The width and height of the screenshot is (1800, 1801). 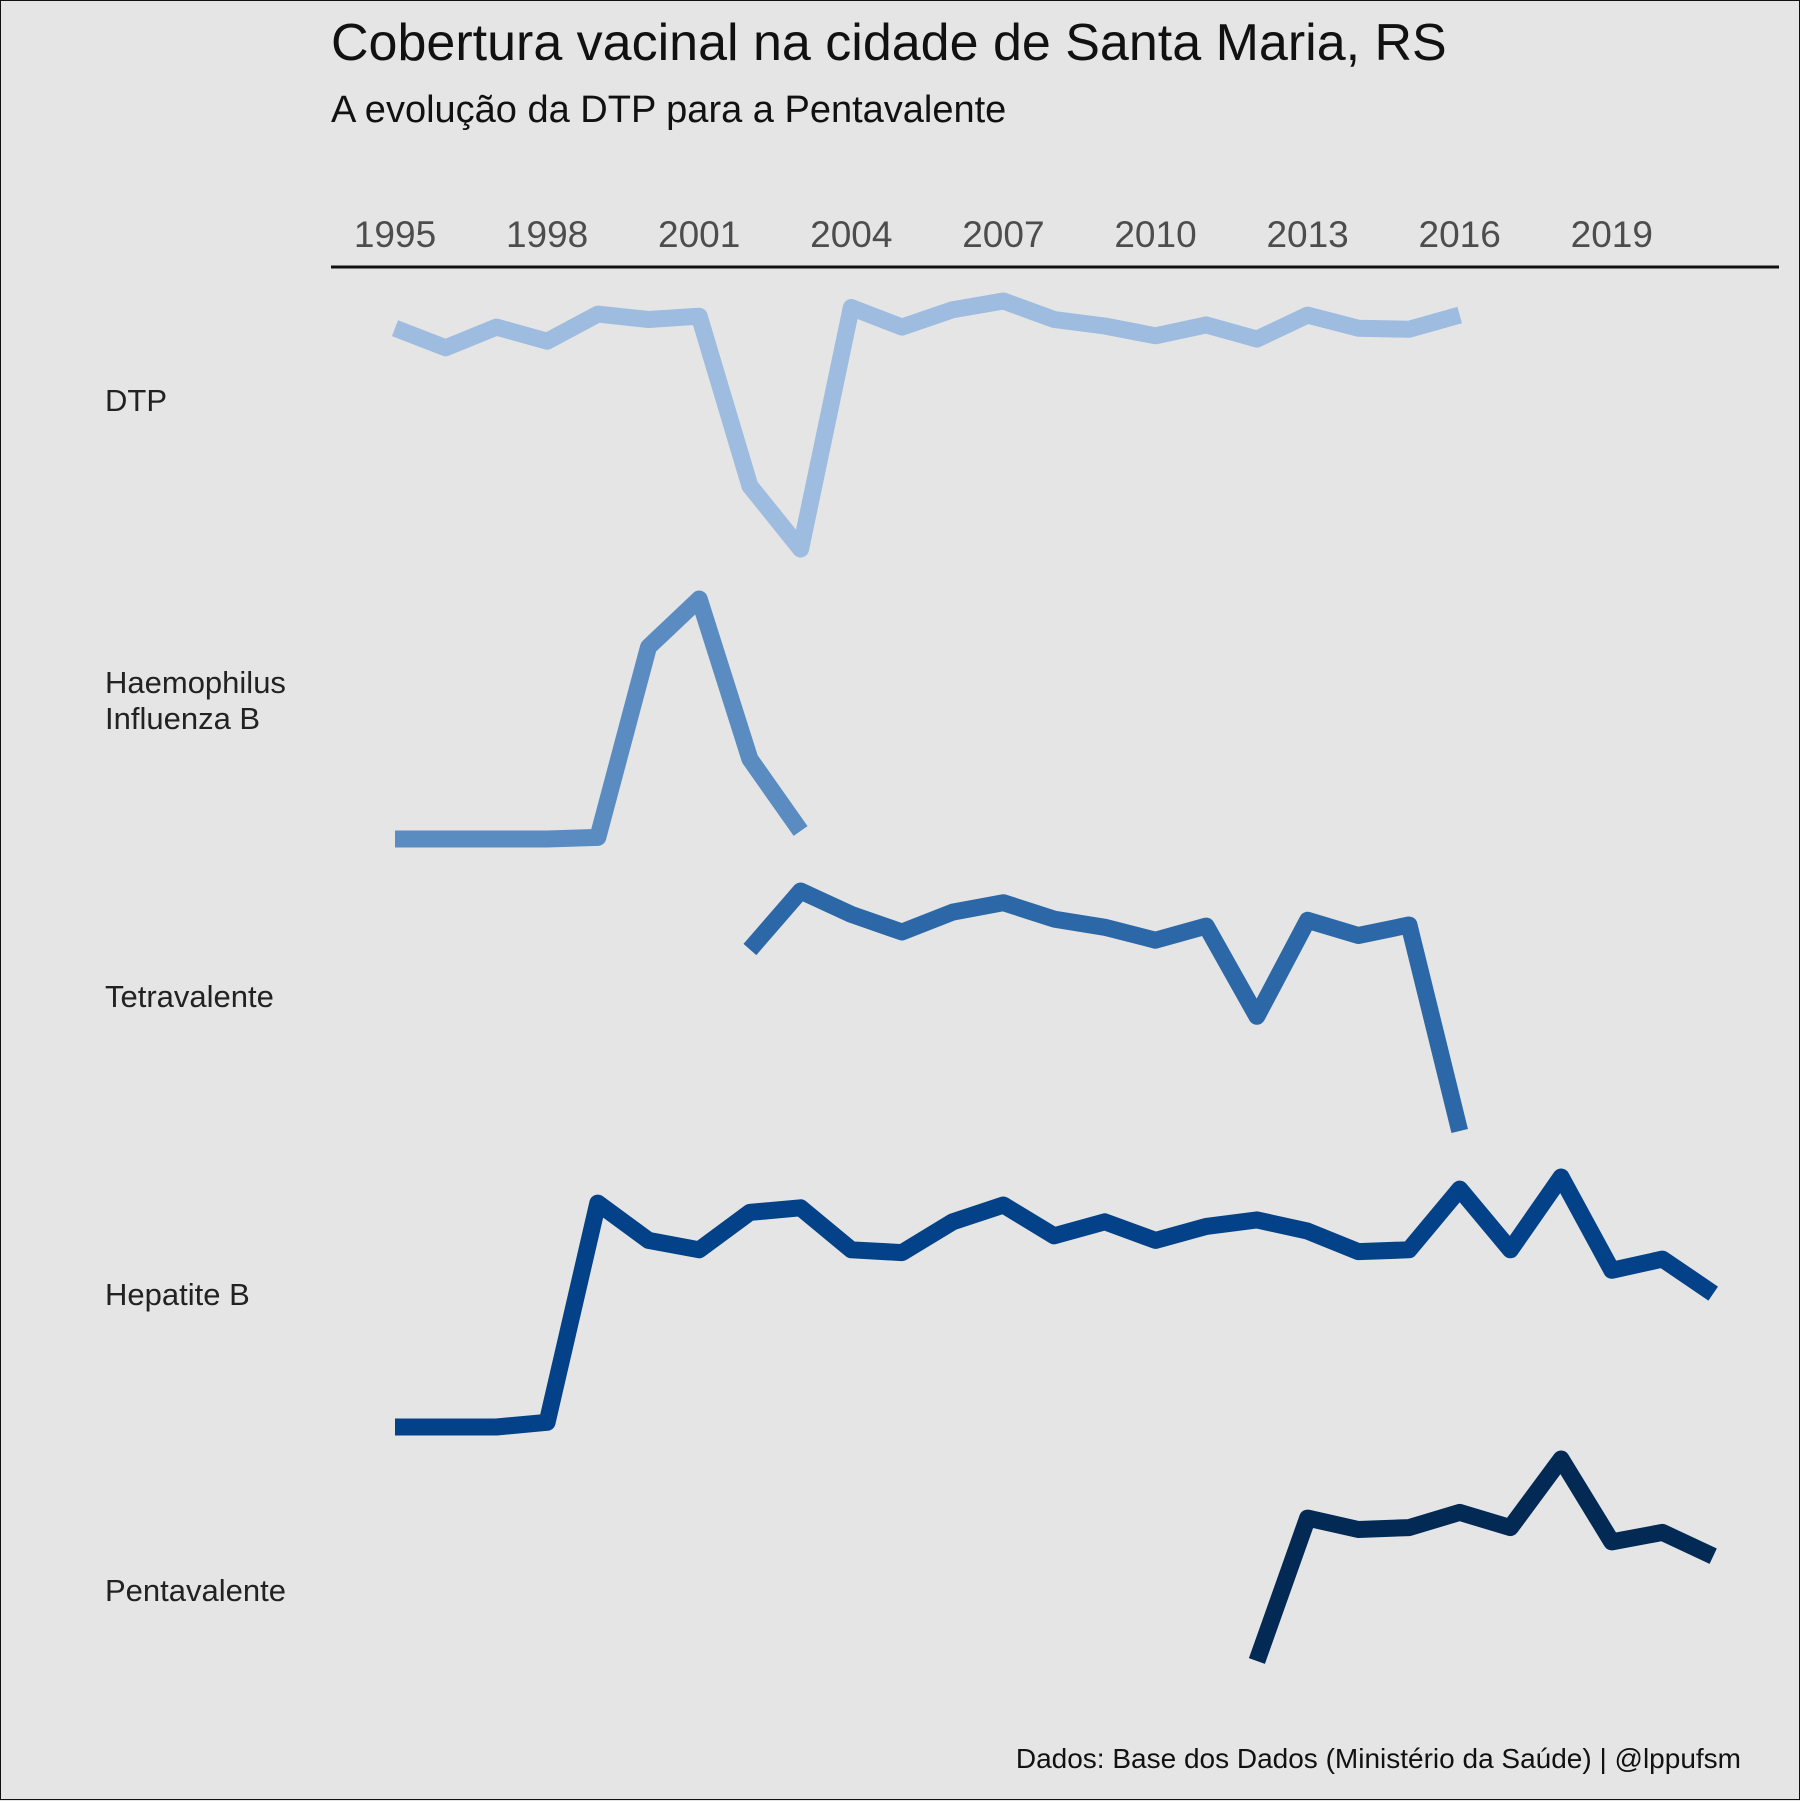 What do you see at coordinates (195, 1590) in the screenshot?
I see `series-label-line: Pentavalente` at bounding box center [195, 1590].